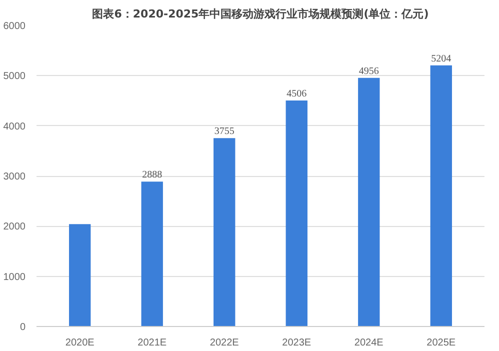 The height and width of the screenshot is (351, 499). What do you see at coordinates (260, 14) in the screenshot?
I see `chart-title: 图表6：2020-2025年中国移动游戏行业市场规模预测(单位：亿元)` at bounding box center [260, 14].